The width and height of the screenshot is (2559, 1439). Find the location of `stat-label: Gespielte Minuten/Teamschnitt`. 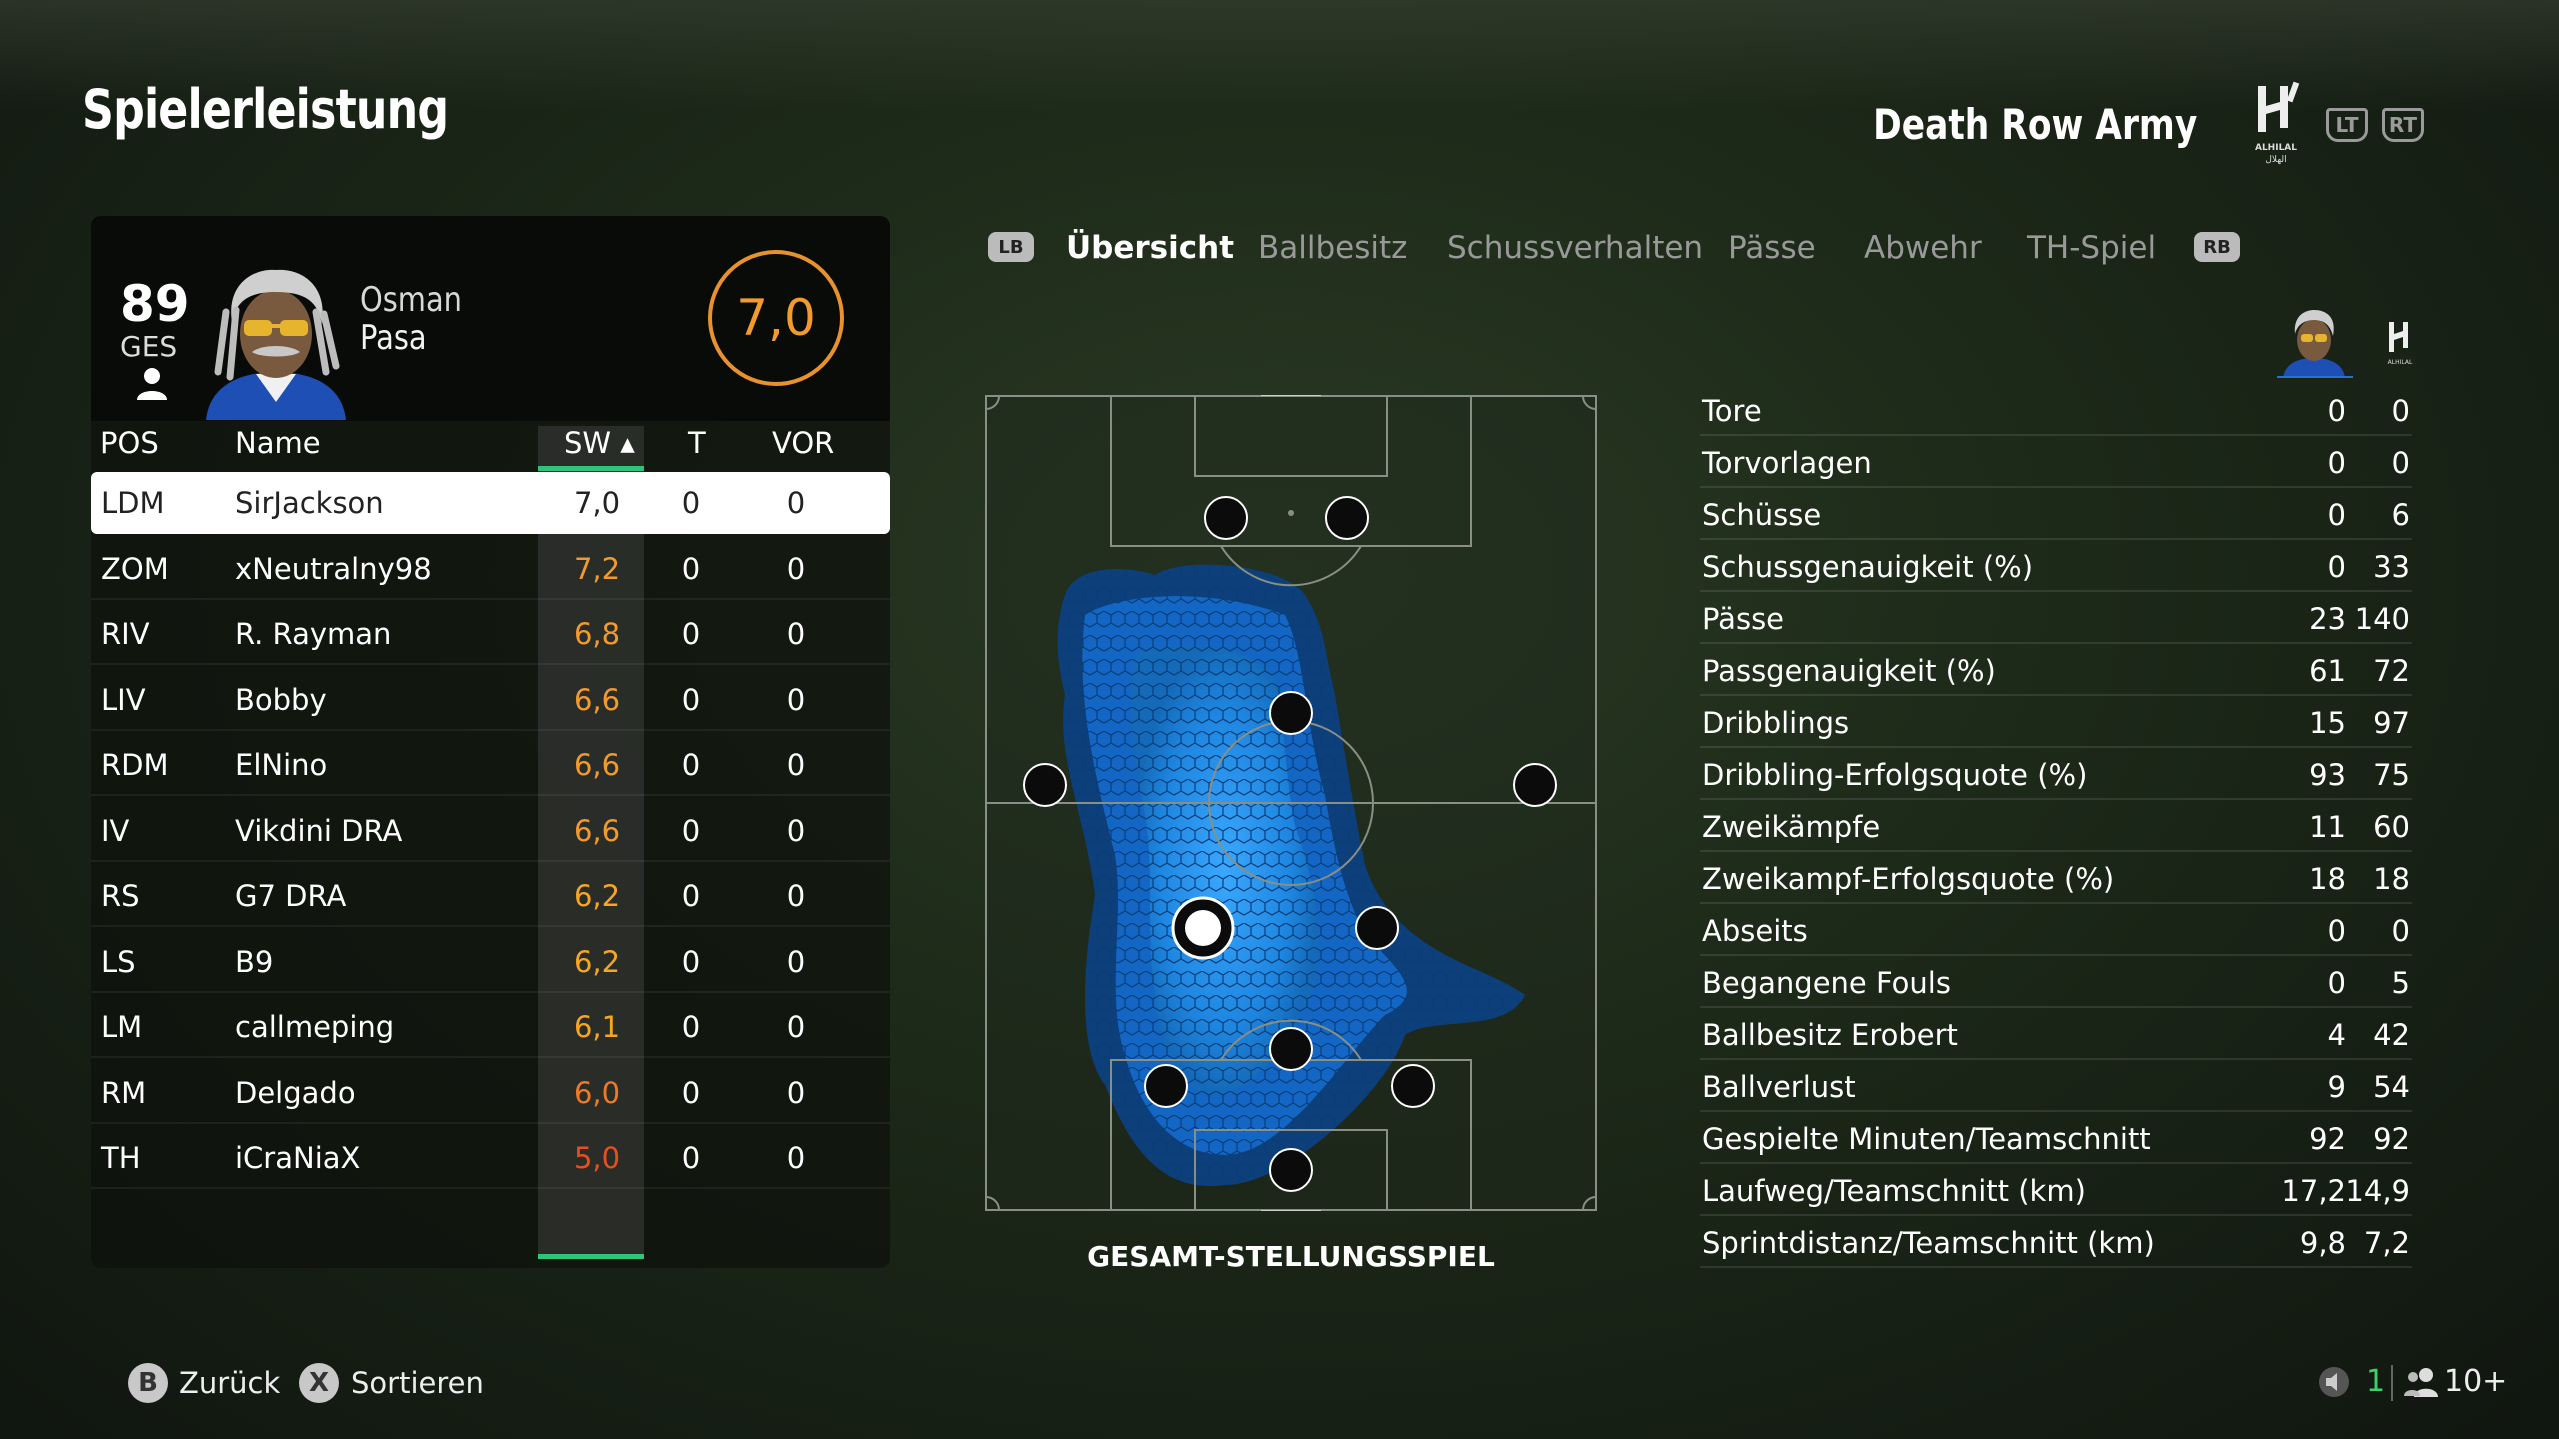

stat-label: Gespielte Minuten/Teamschnitt is located at coordinates (1926, 1139).